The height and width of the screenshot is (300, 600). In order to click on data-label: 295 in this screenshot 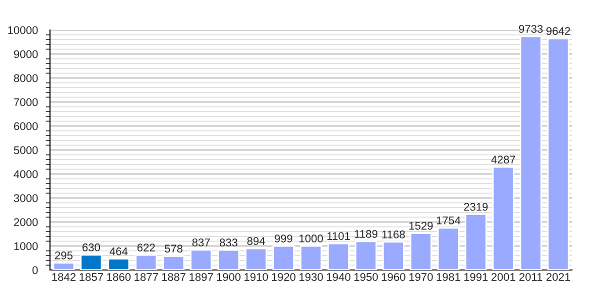, I will do `click(64, 255)`.